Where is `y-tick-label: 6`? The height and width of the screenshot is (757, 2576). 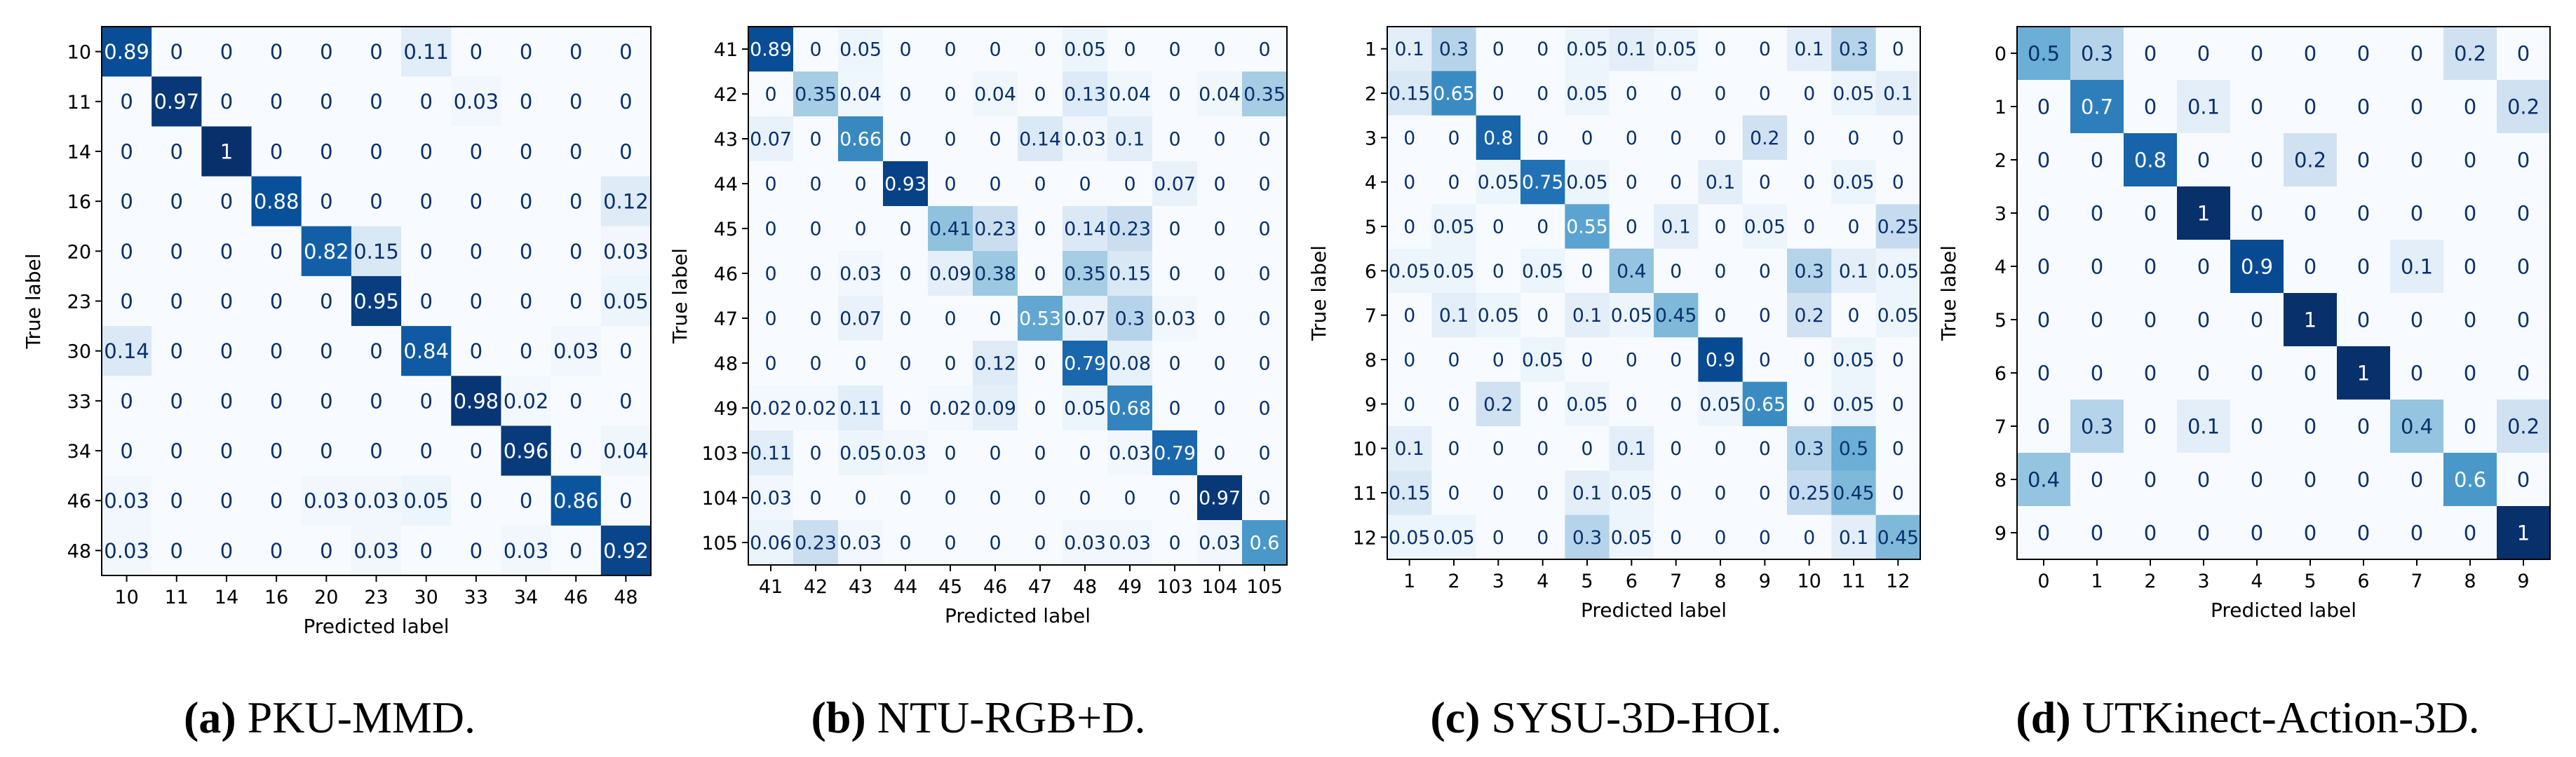
y-tick-label: 6 is located at coordinates (1371, 271).